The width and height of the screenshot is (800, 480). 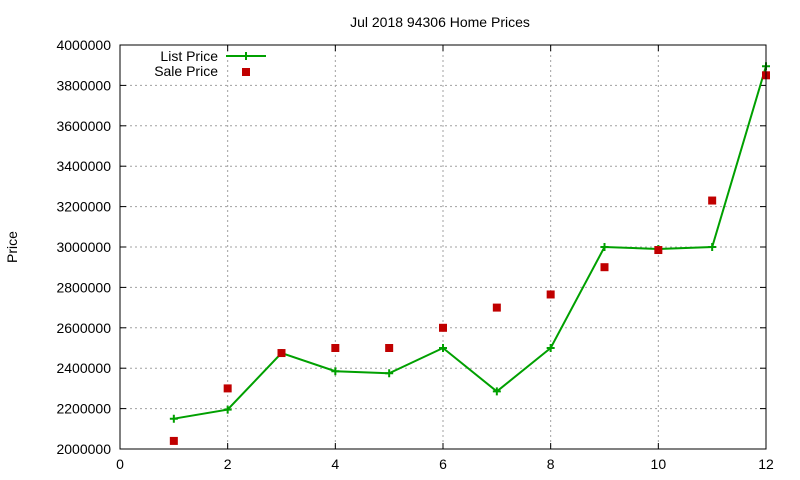 What do you see at coordinates (83, 166) in the screenshot?
I see `y-tick-label: 3400000` at bounding box center [83, 166].